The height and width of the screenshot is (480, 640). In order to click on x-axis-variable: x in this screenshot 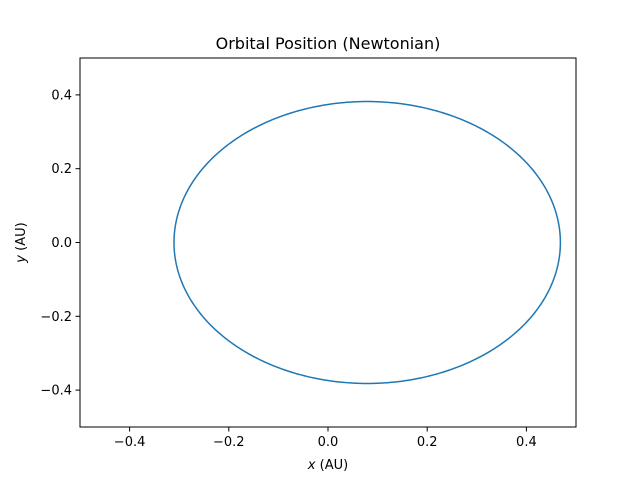, I will do `click(311, 465)`.